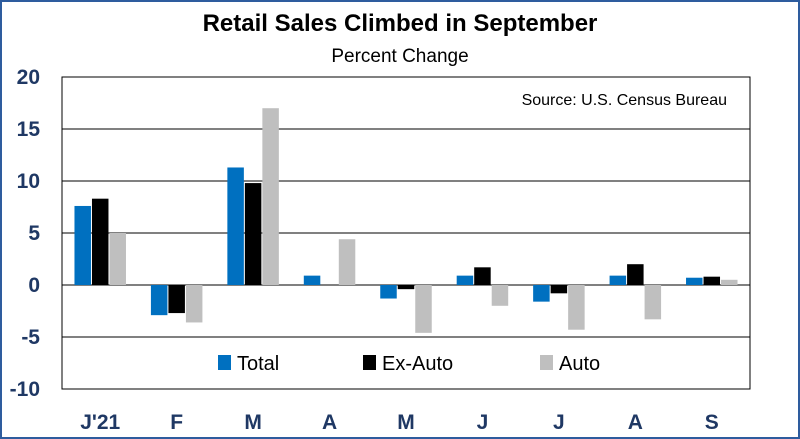  What do you see at coordinates (30, 337) in the screenshot?
I see `y-tick-label: -5` at bounding box center [30, 337].